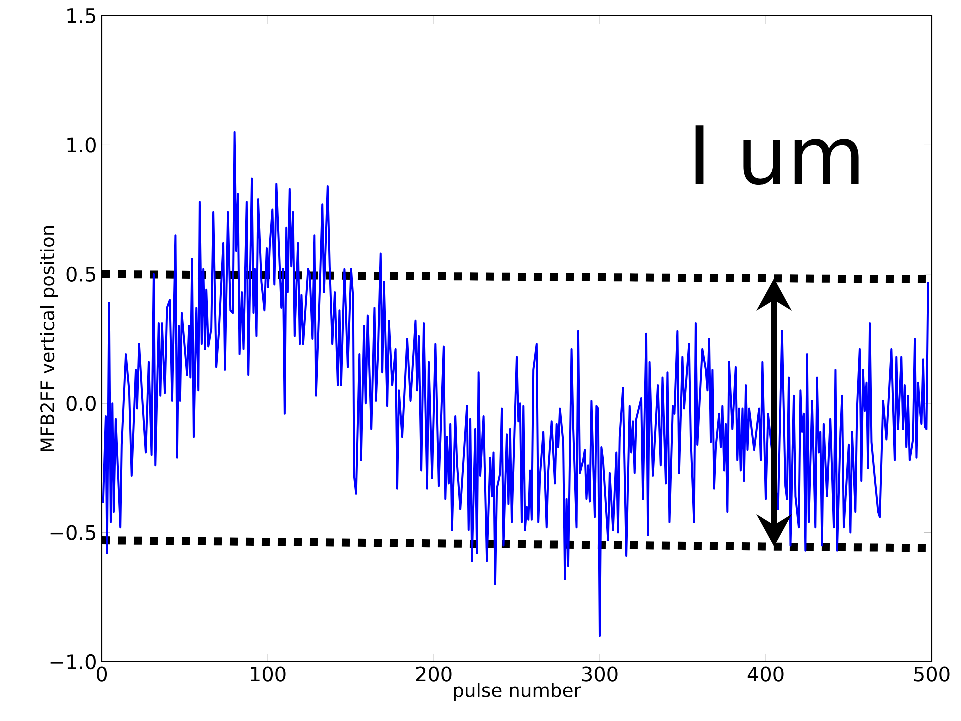 The width and height of the screenshot is (961, 721). Describe the element at coordinates (777, 156) in the screenshot. I see `annotation: I um` at that location.